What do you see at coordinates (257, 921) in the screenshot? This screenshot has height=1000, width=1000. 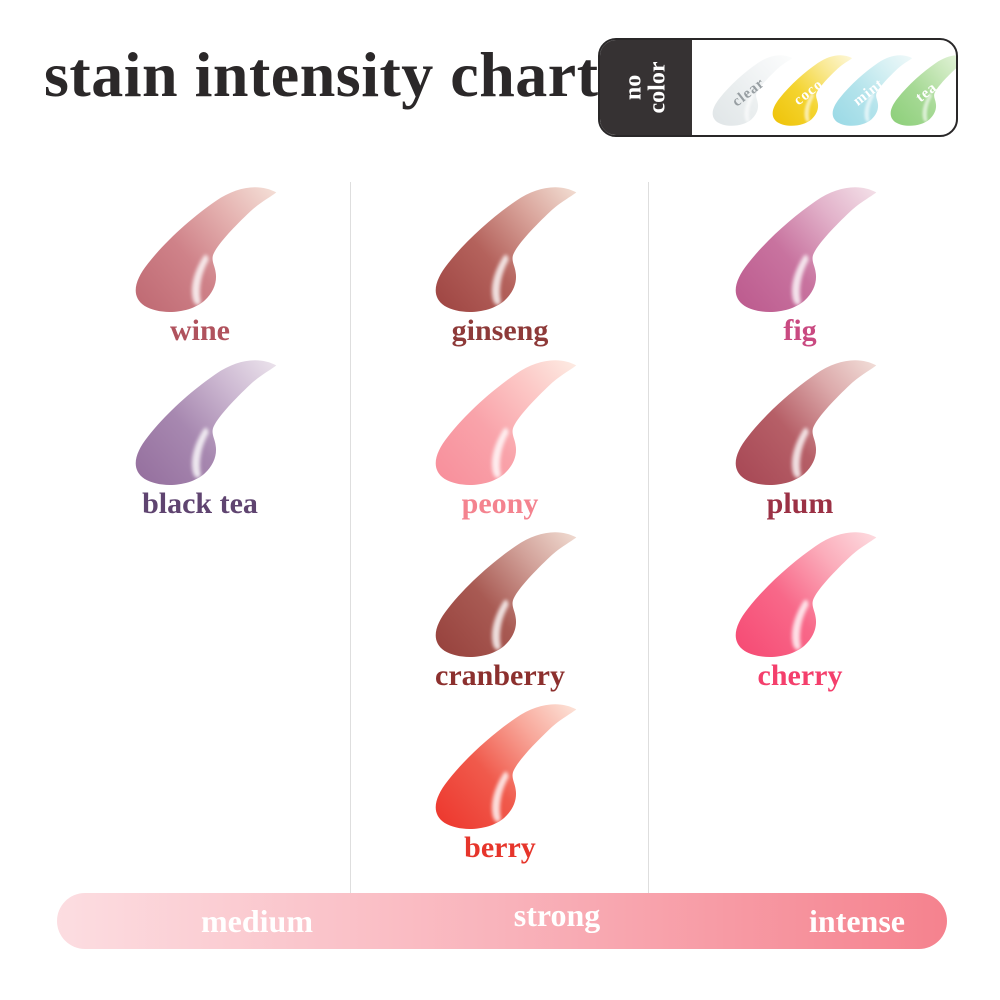 I see `scale-label-medium: medium` at bounding box center [257, 921].